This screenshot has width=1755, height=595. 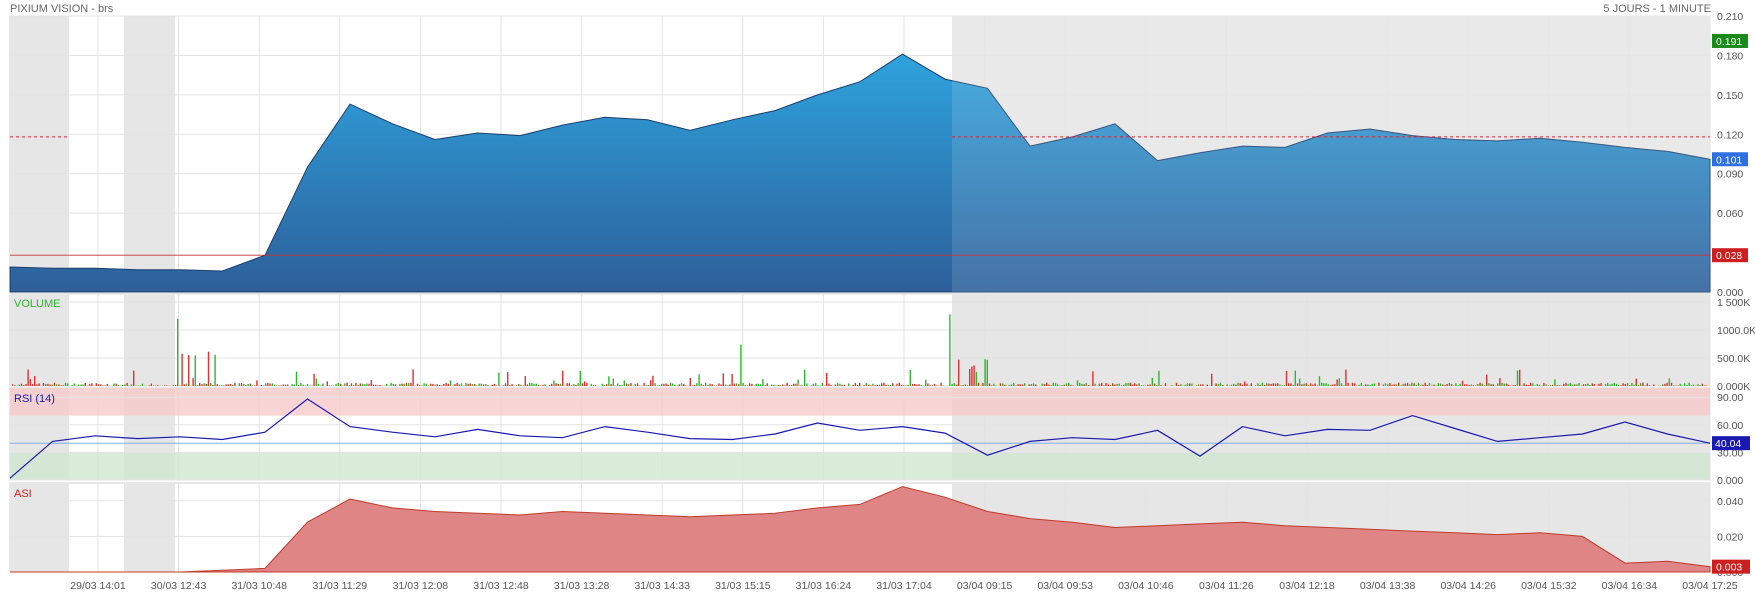 What do you see at coordinates (62, 9) in the screenshot?
I see `instrument-title: PIXIUM VISION - brs` at bounding box center [62, 9].